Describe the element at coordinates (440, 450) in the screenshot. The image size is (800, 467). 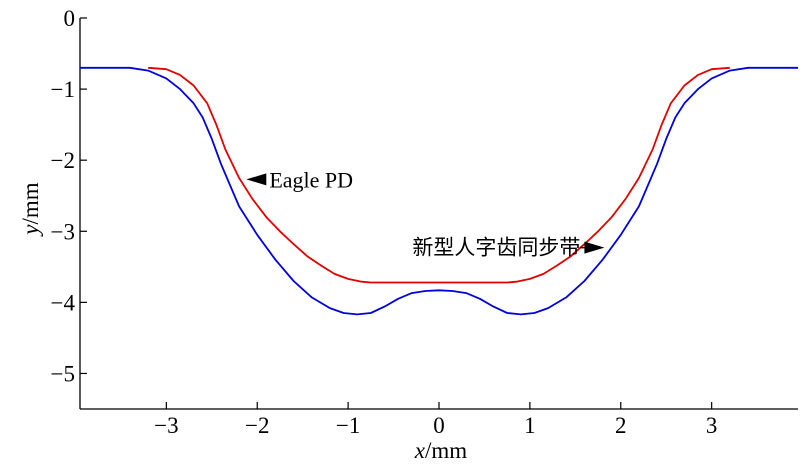
I see `x-axis-label: x/mm` at that location.